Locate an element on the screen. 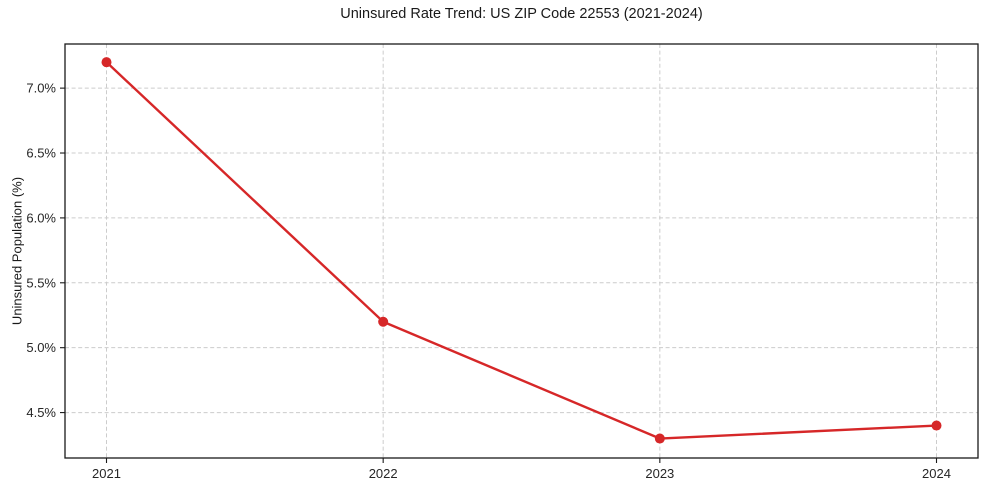 The width and height of the screenshot is (989, 490). y-tick-label: 5.5% is located at coordinates (41, 282).